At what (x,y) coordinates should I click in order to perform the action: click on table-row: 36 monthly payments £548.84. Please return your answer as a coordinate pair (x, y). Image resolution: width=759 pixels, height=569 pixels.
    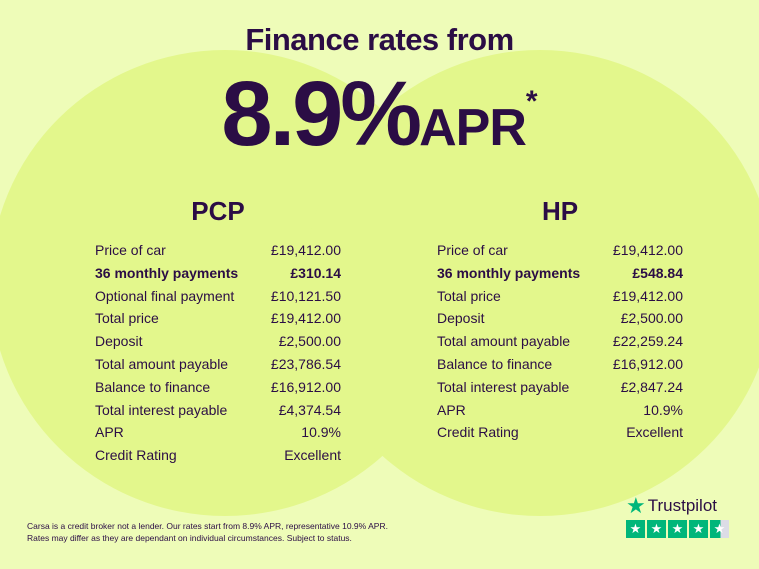
    Looking at the image, I should click on (560, 273).